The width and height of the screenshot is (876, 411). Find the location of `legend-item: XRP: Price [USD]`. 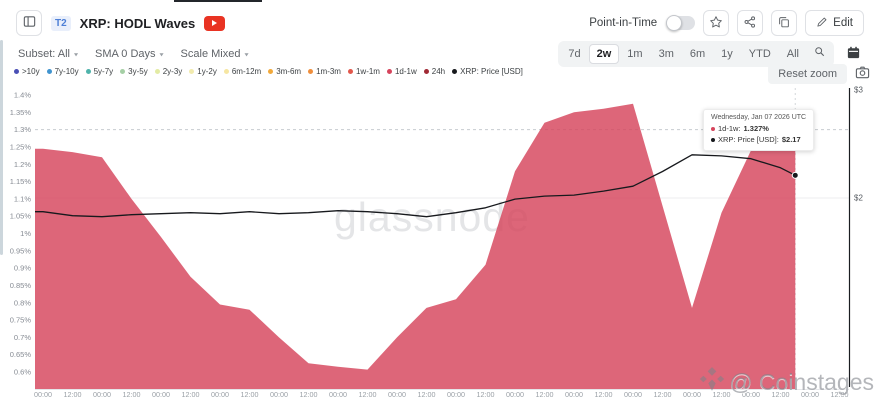

legend-item: XRP: Price [USD] is located at coordinates (487, 71).